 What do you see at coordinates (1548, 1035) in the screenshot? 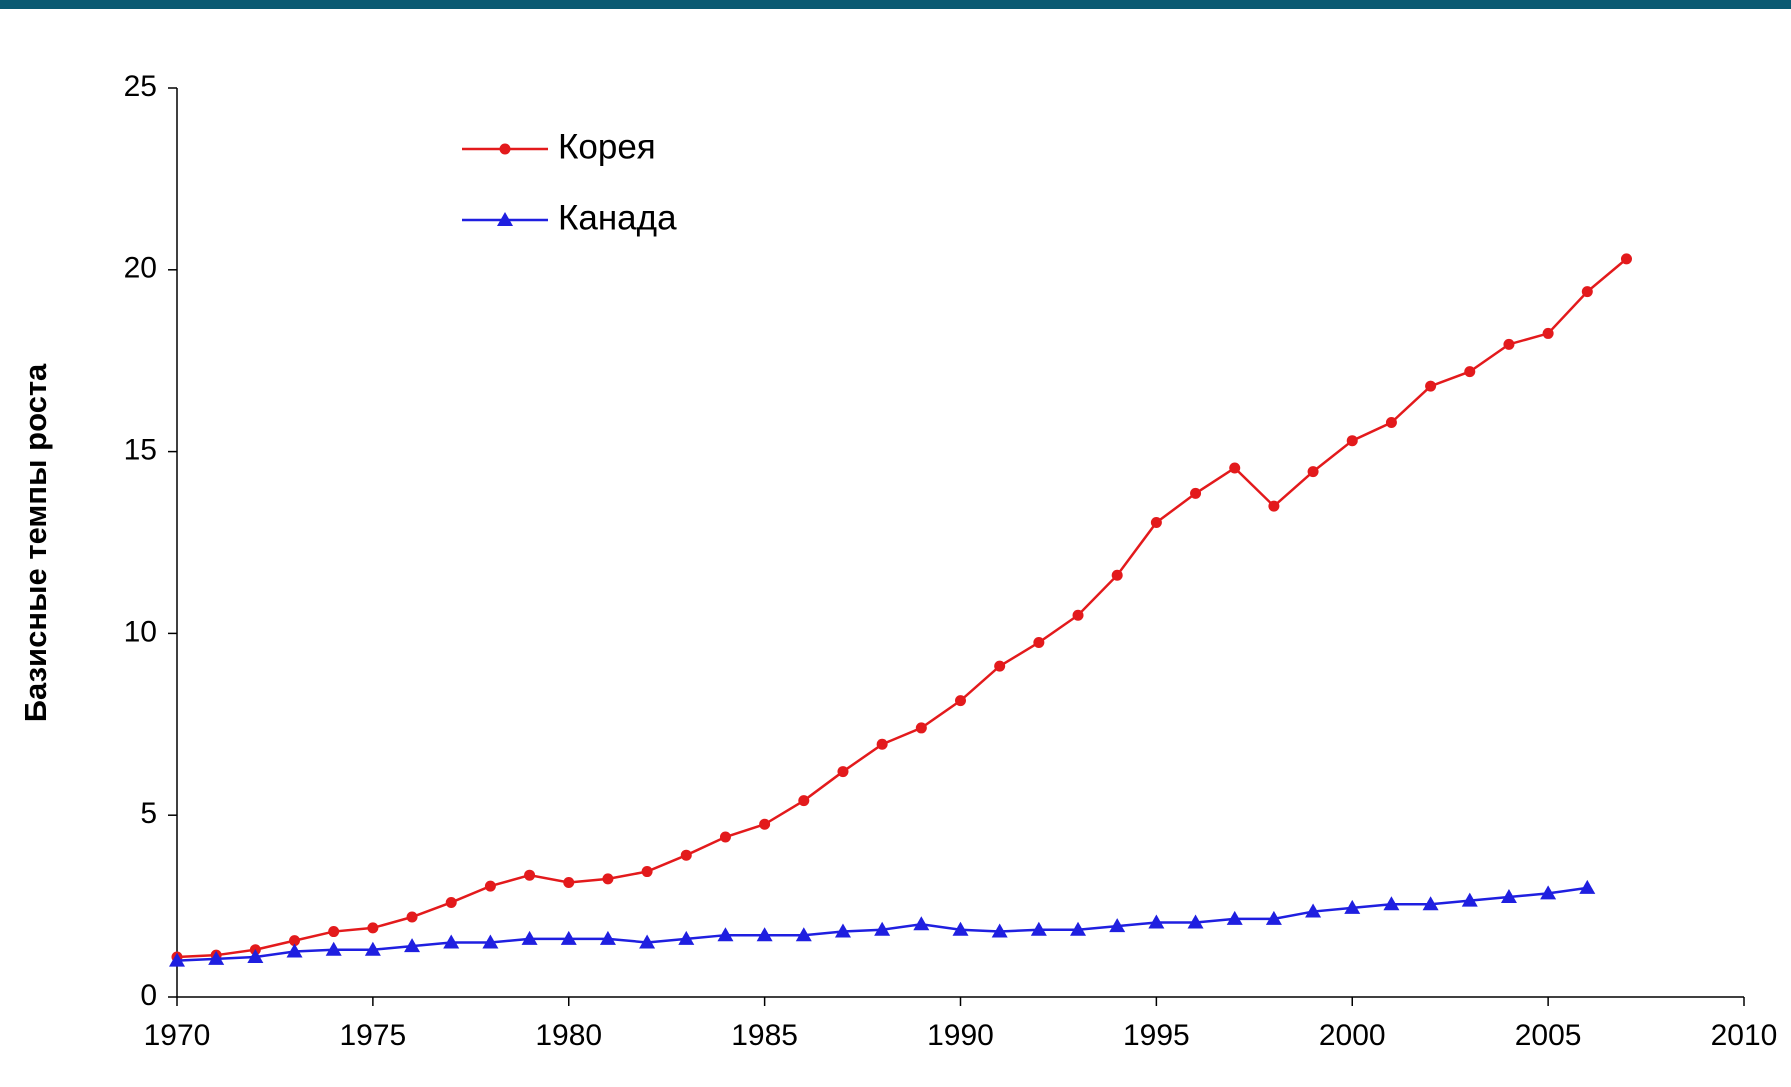
I see `x-tick-label: 2005` at bounding box center [1548, 1035].